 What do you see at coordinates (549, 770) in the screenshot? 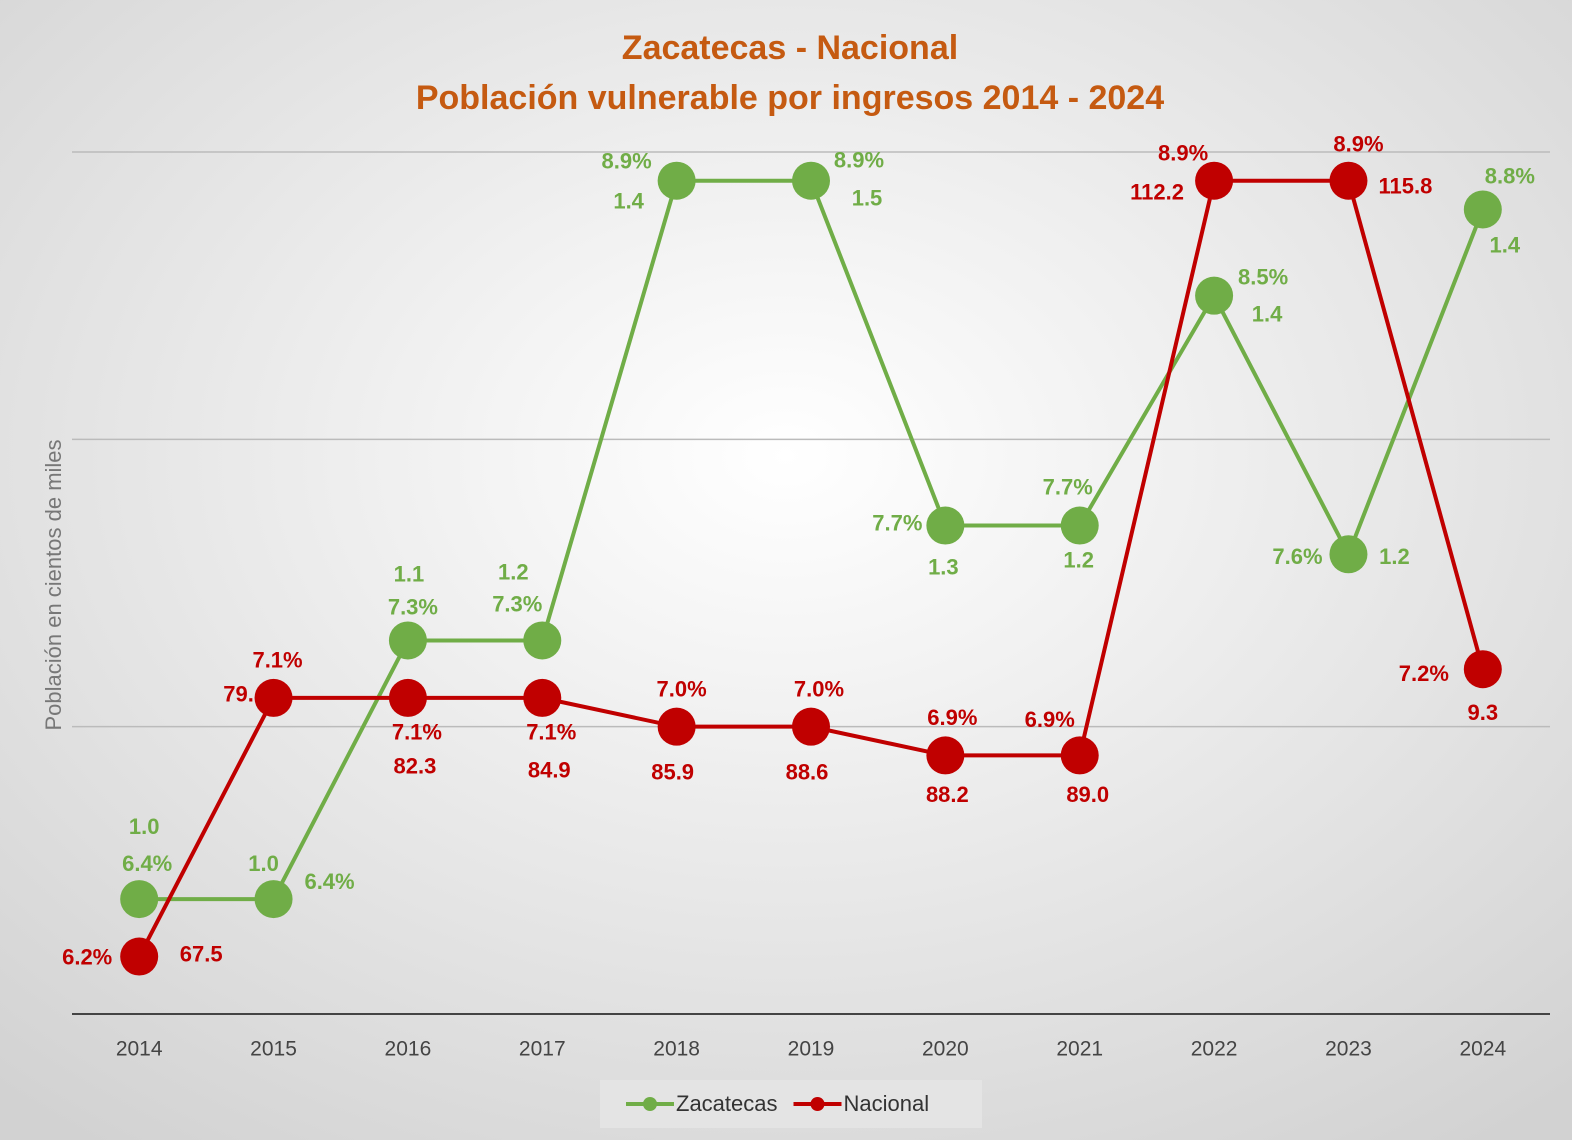
I see `data-label: 84.9` at bounding box center [549, 770].